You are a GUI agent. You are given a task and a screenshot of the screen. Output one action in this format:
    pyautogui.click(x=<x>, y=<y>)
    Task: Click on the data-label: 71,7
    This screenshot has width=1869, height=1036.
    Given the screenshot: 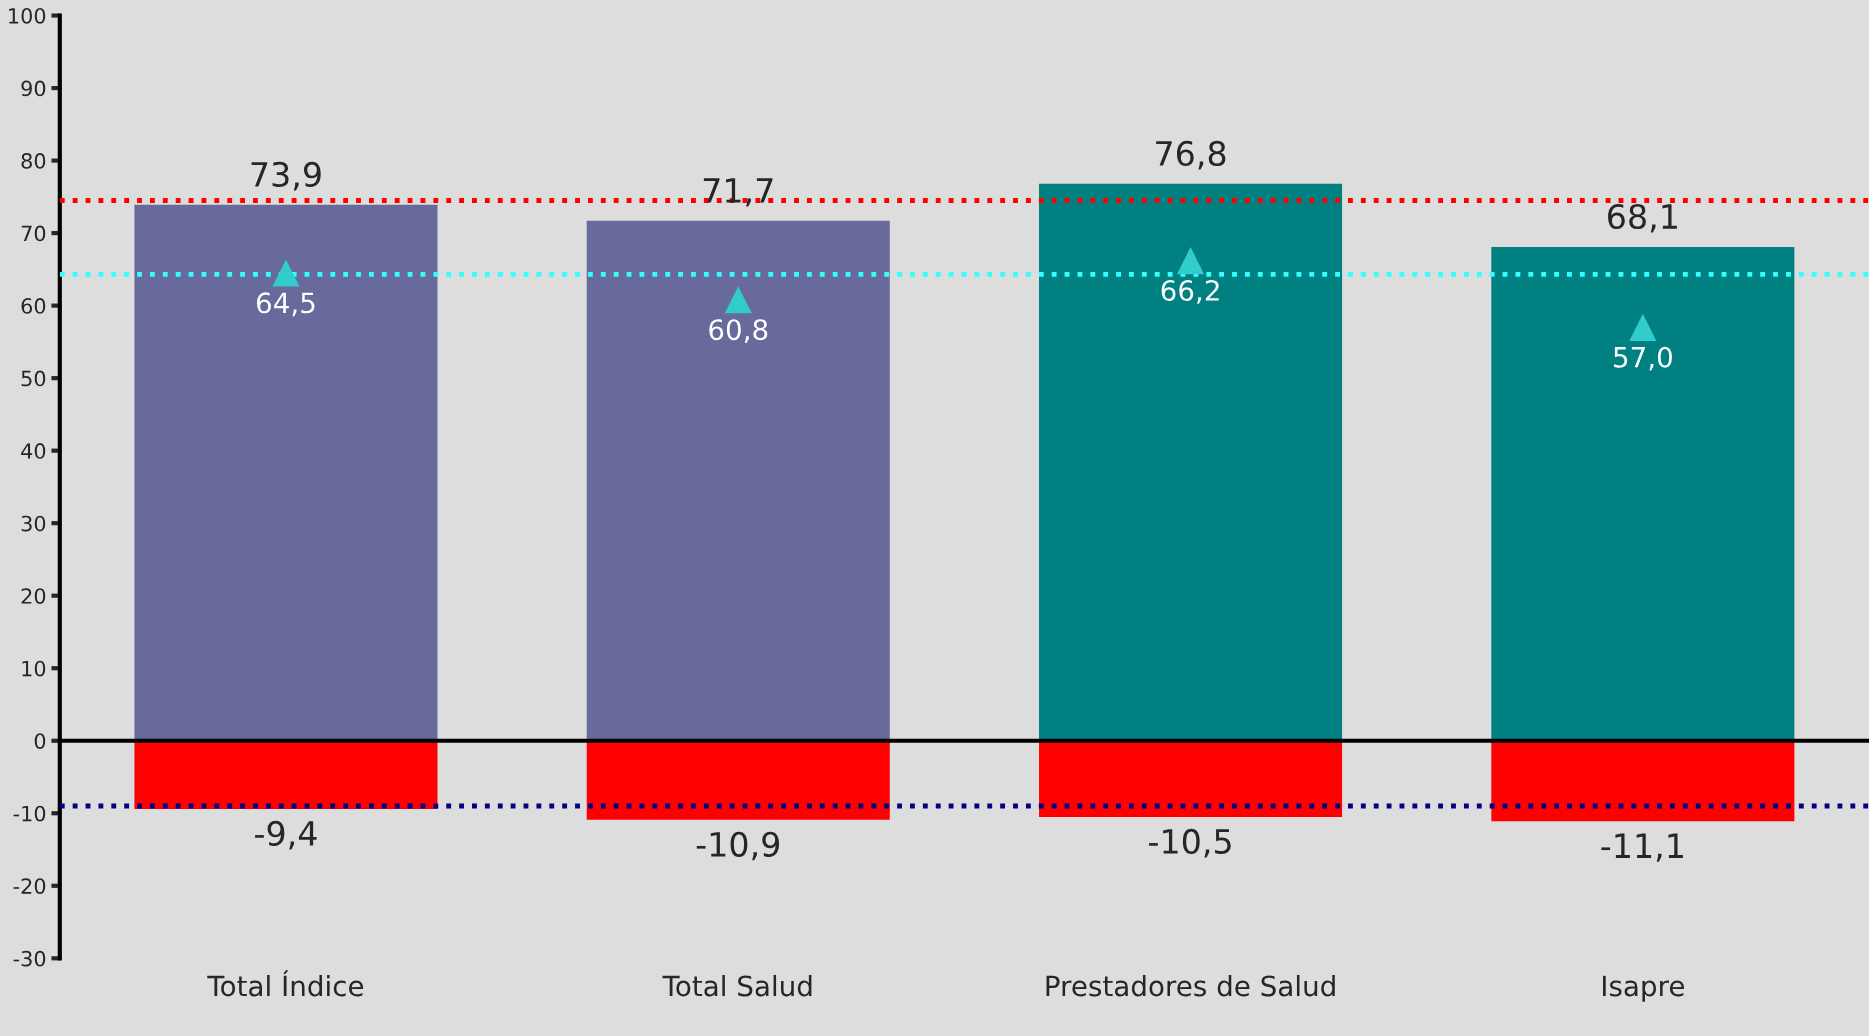 What is the action you would take?
    pyautogui.click(x=738, y=192)
    